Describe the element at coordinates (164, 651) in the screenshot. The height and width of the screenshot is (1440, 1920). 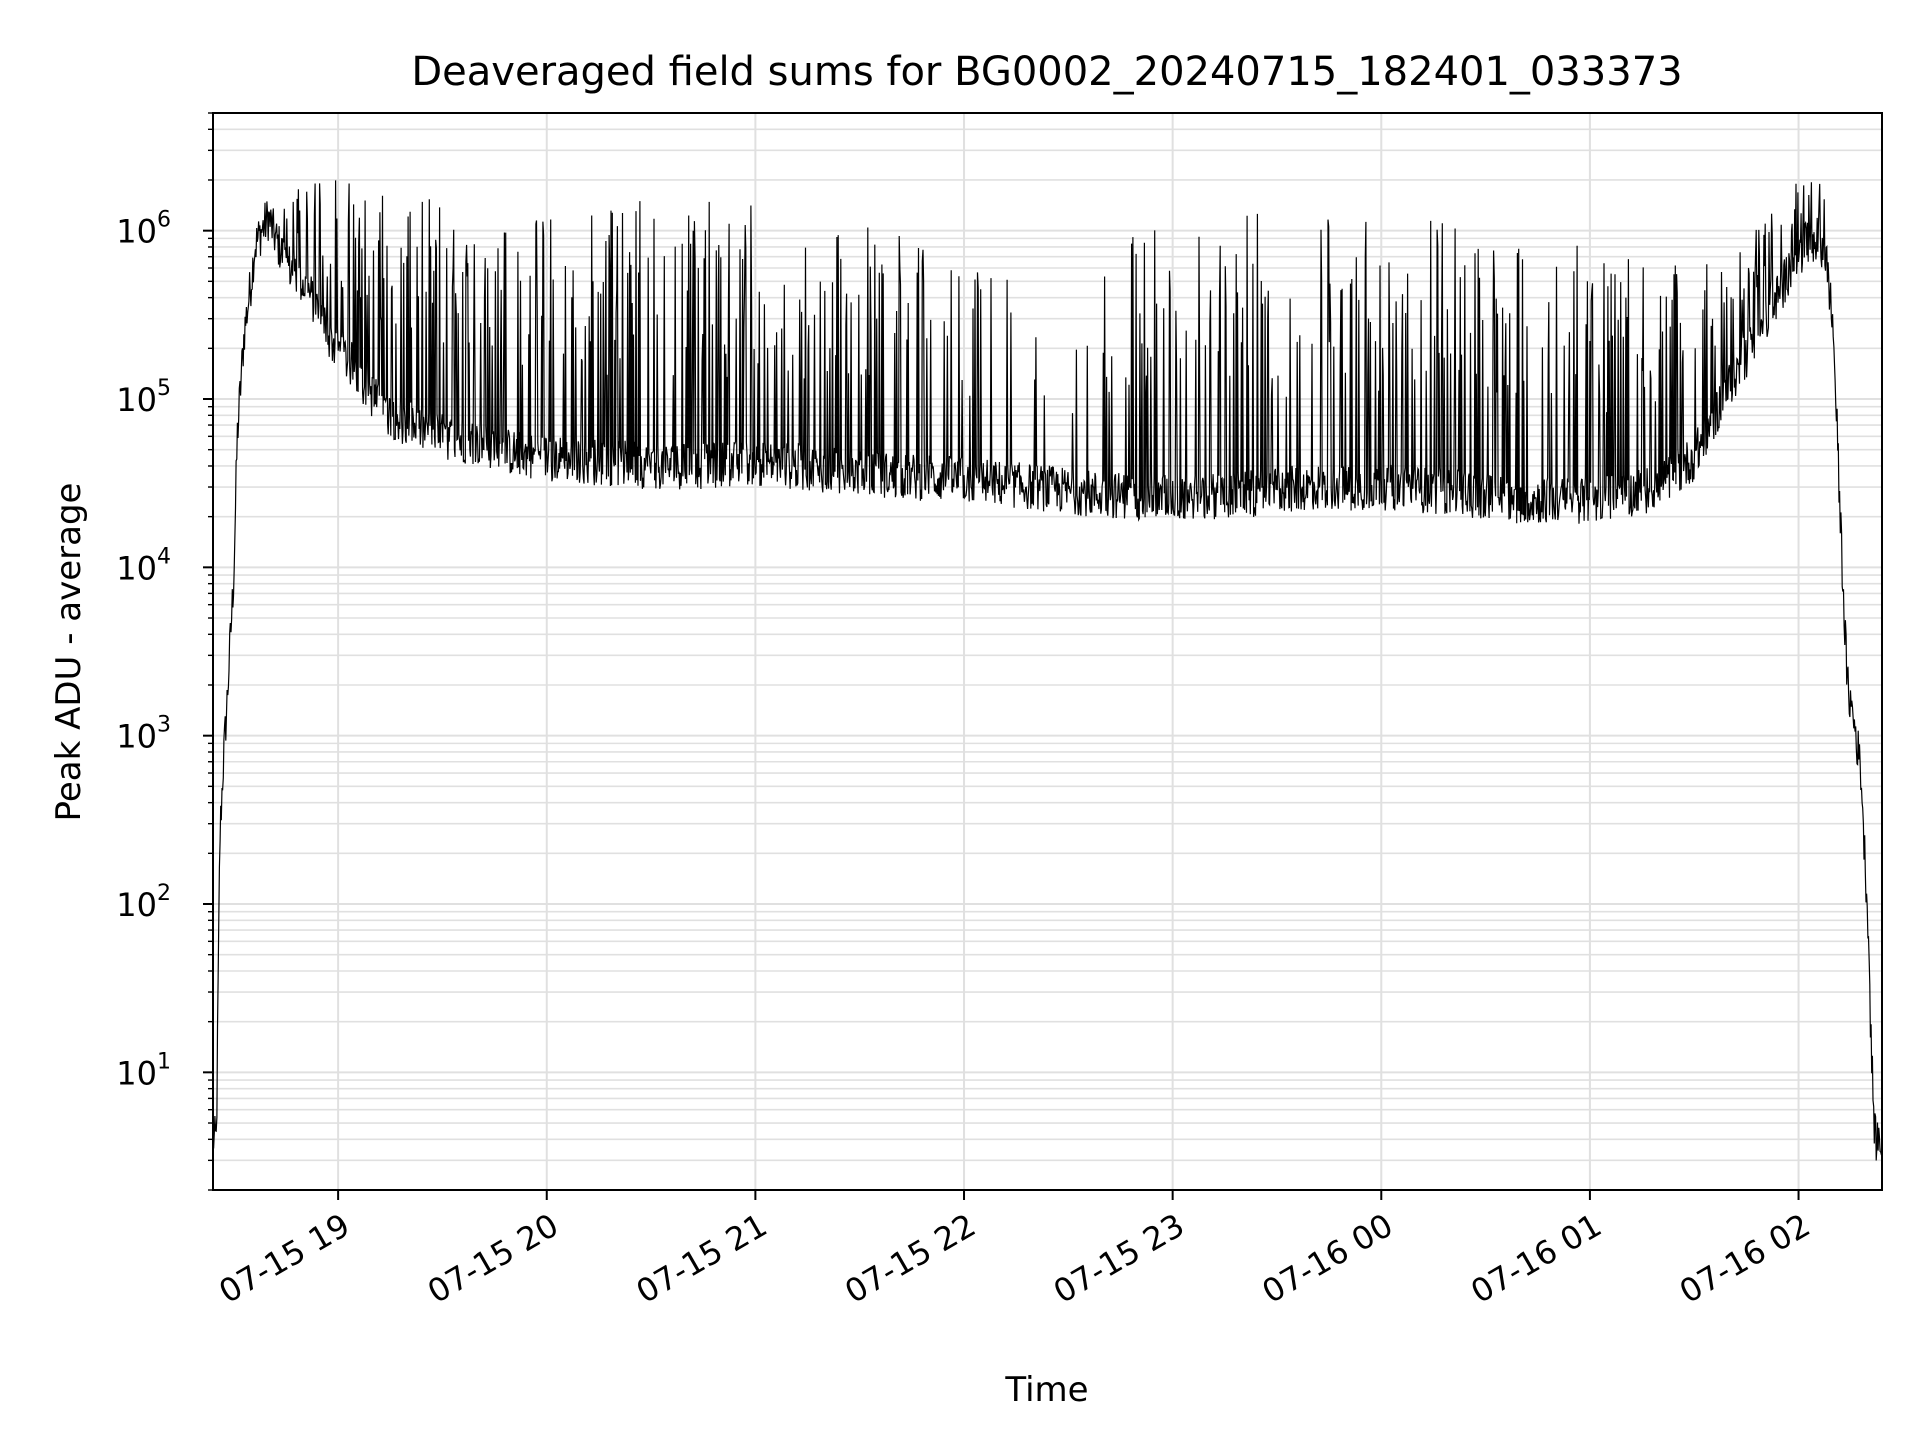
I see `y-ticks: 10¹ 10² 10³ 10⁴ 10⁵ 10⁶` at that location.